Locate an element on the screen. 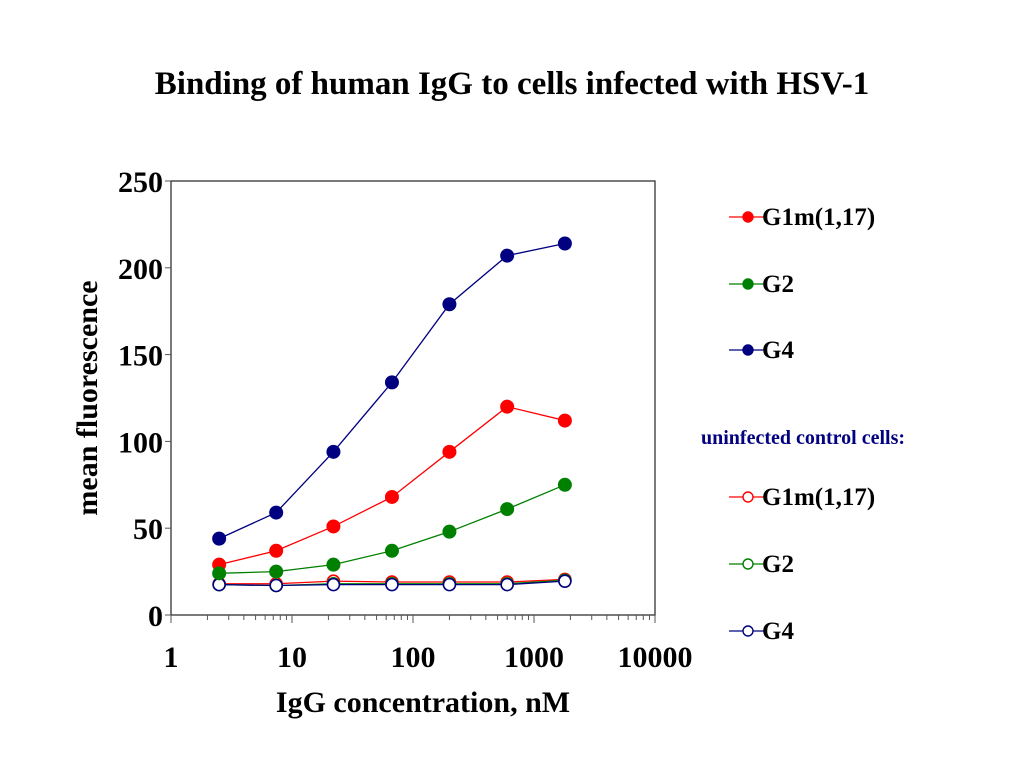 The image size is (1024, 768). x-tick-label: 1 is located at coordinates (171, 657).